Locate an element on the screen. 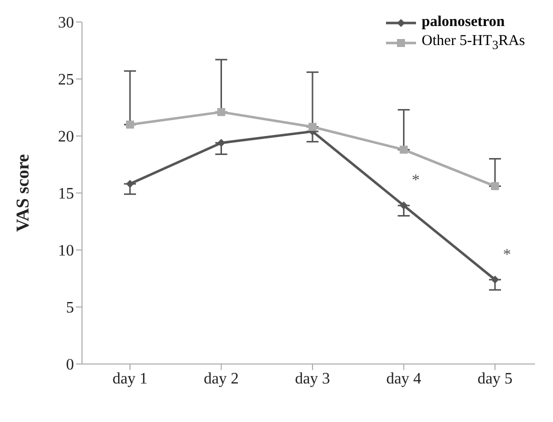 This screenshot has width=553, height=422. legend-label: Other 5-HT$_{3}$RAs is located at coordinates (473, 42).